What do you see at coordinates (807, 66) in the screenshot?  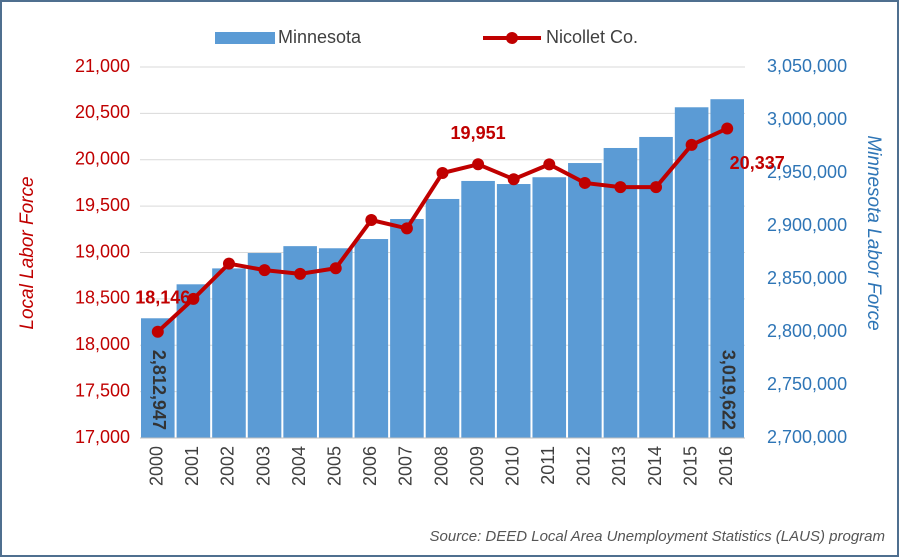 I see `y2-tick-label: 3,050,000` at bounding box center [807, 66].